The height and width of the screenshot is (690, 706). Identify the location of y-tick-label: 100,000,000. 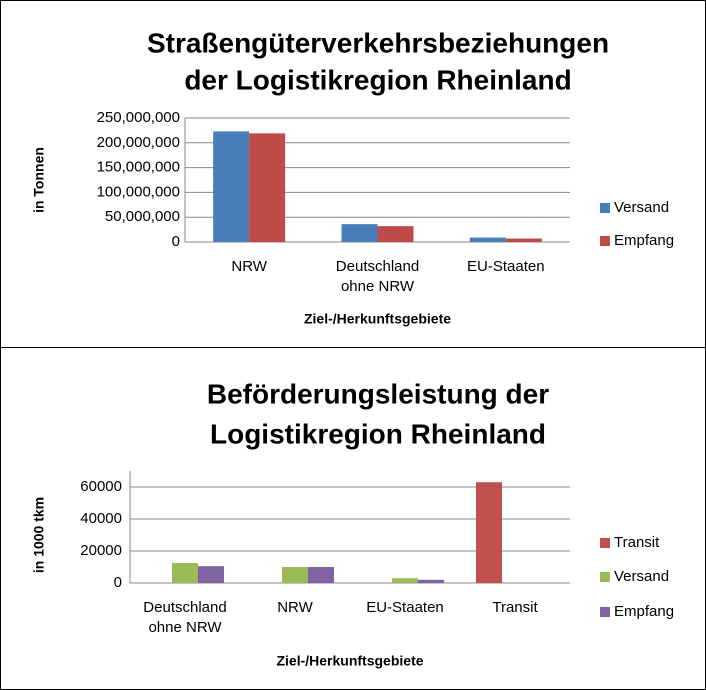
(138, 191).